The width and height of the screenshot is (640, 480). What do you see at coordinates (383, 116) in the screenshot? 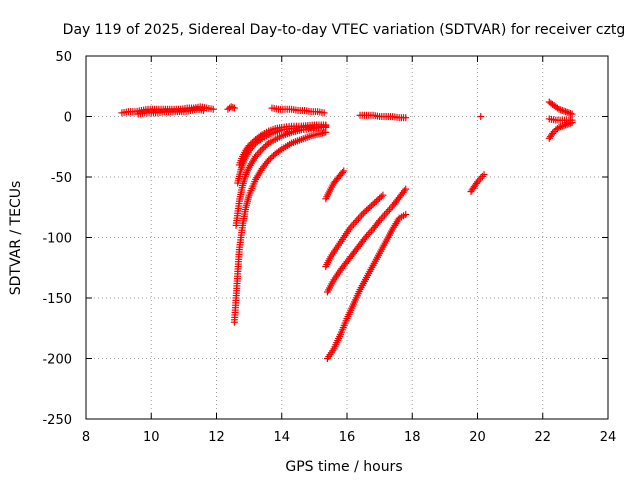
I see `series-arc-1630-flat` at bounding box center [383, 116].